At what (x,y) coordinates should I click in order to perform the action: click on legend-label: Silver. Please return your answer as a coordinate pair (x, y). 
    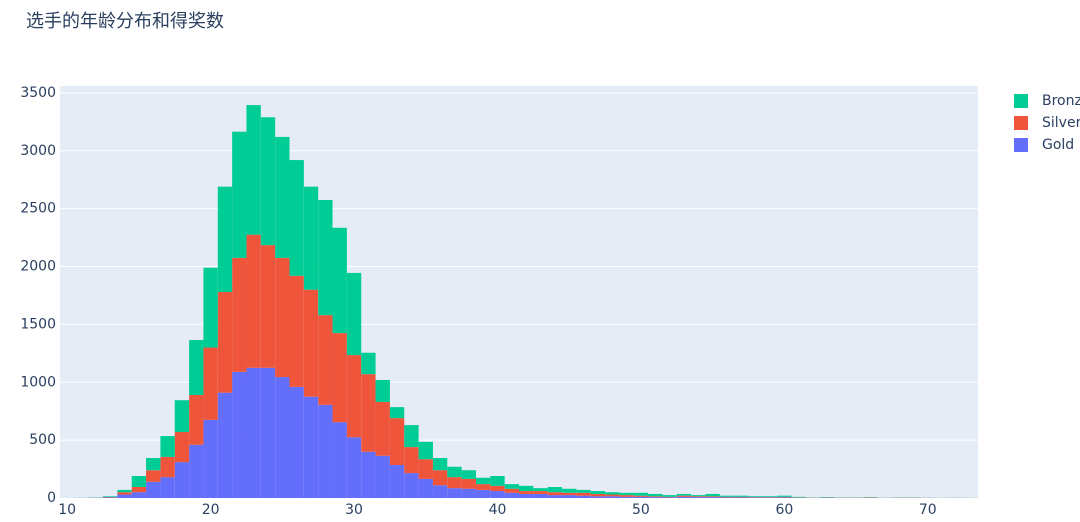
    Looking at the image, I should click on (1061, 123).